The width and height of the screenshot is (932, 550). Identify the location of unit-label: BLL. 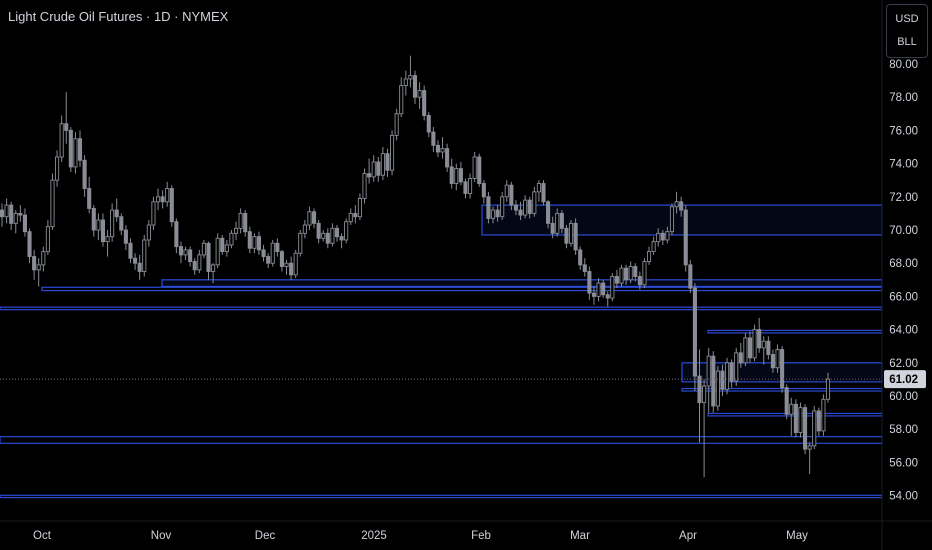
(907, 42).